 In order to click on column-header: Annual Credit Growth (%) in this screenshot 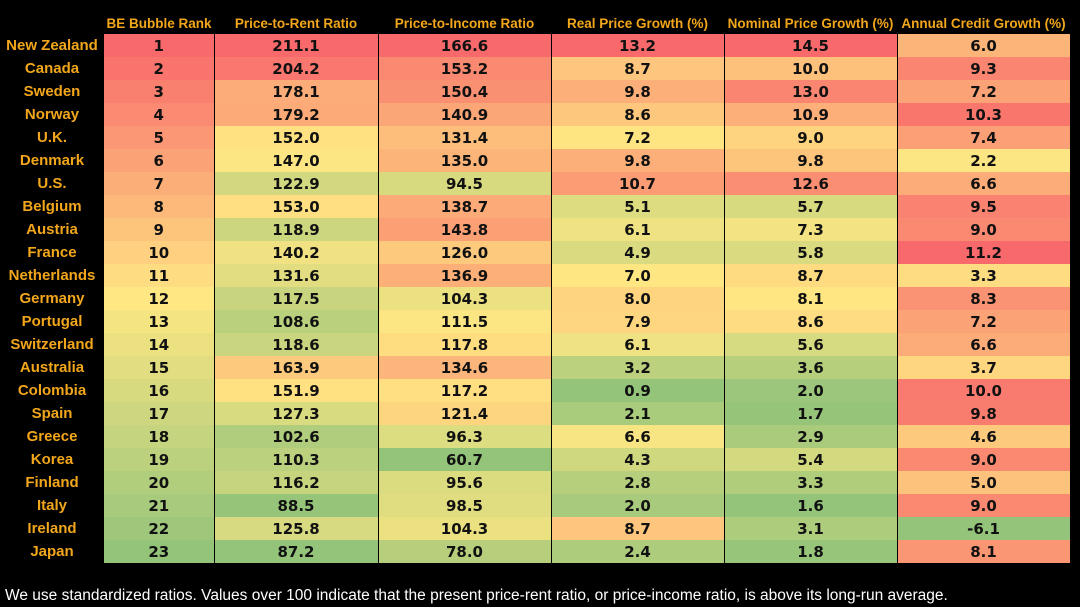, I will do `click(983, 23)`.